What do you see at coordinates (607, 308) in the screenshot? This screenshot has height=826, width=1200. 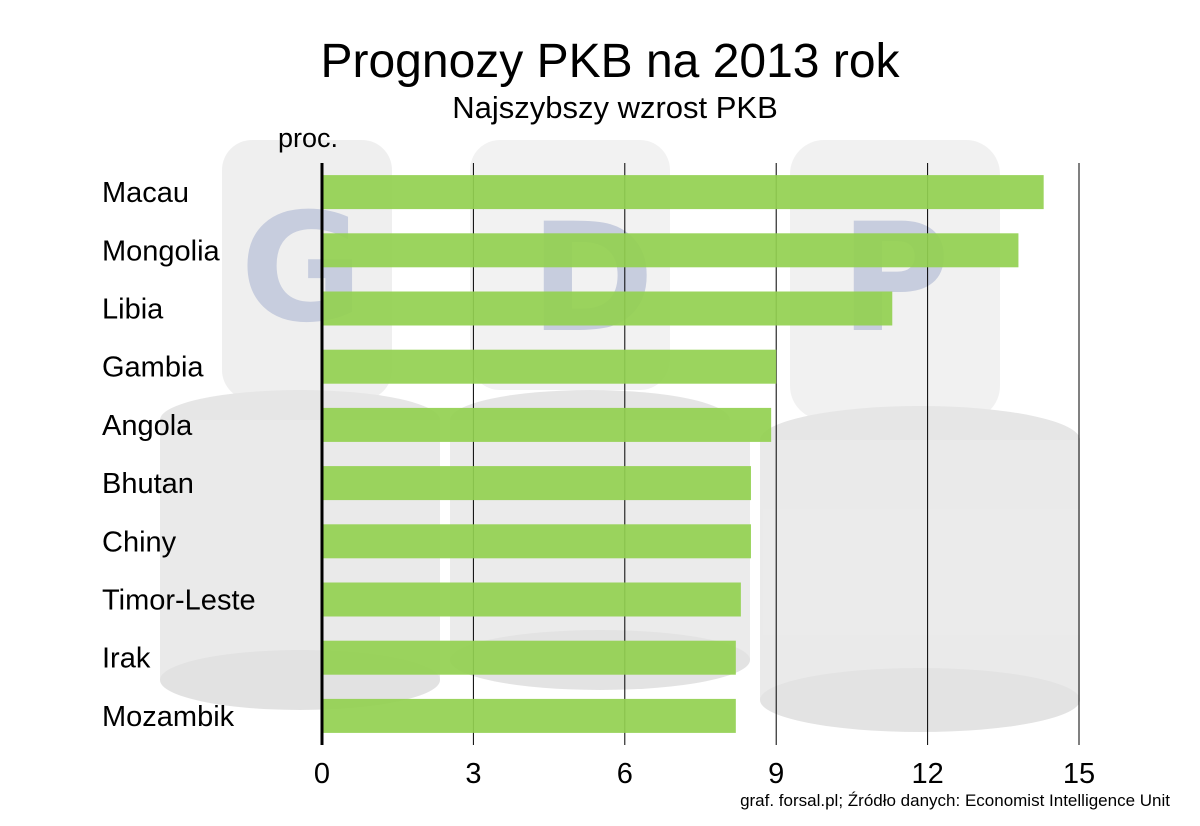 I see `bar-libia` at bounding box center [607, 308].